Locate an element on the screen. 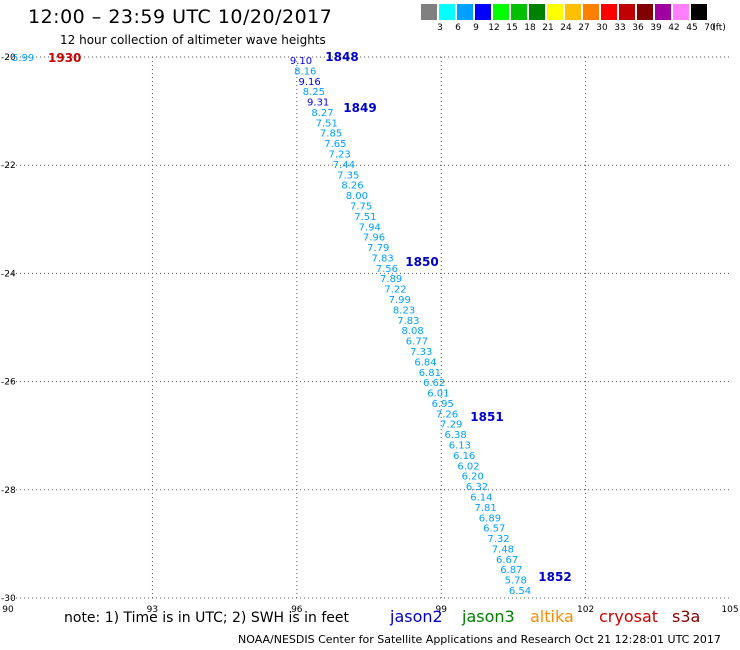  wave-height-value: 6.87 is located at coordinates (511, 570).